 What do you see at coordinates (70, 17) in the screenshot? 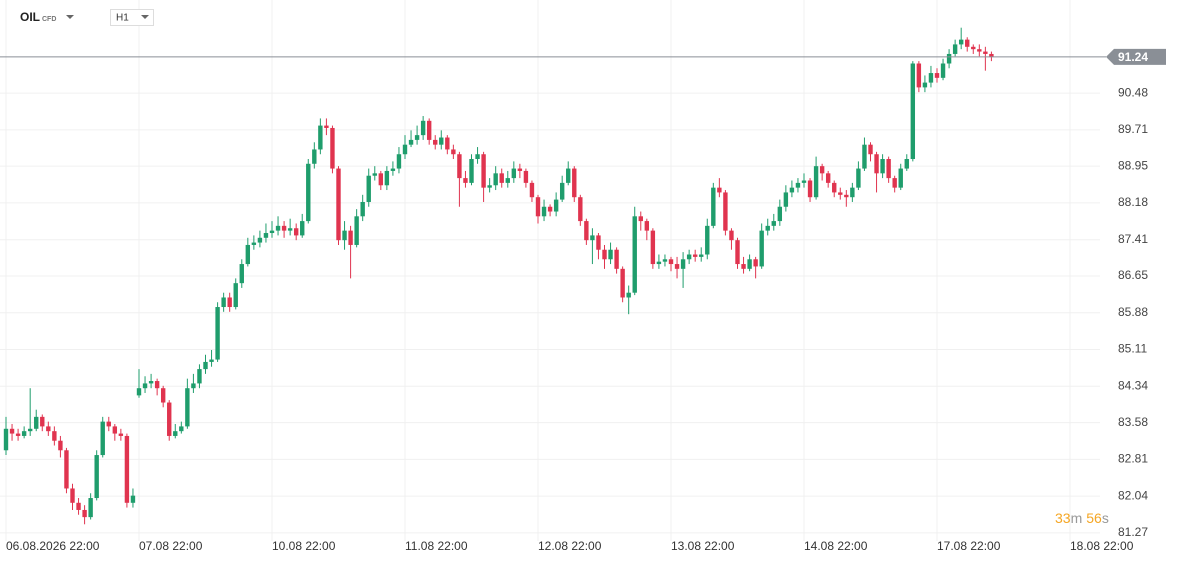
I see `symbol-dropdown` at bounding box center [70, 17].